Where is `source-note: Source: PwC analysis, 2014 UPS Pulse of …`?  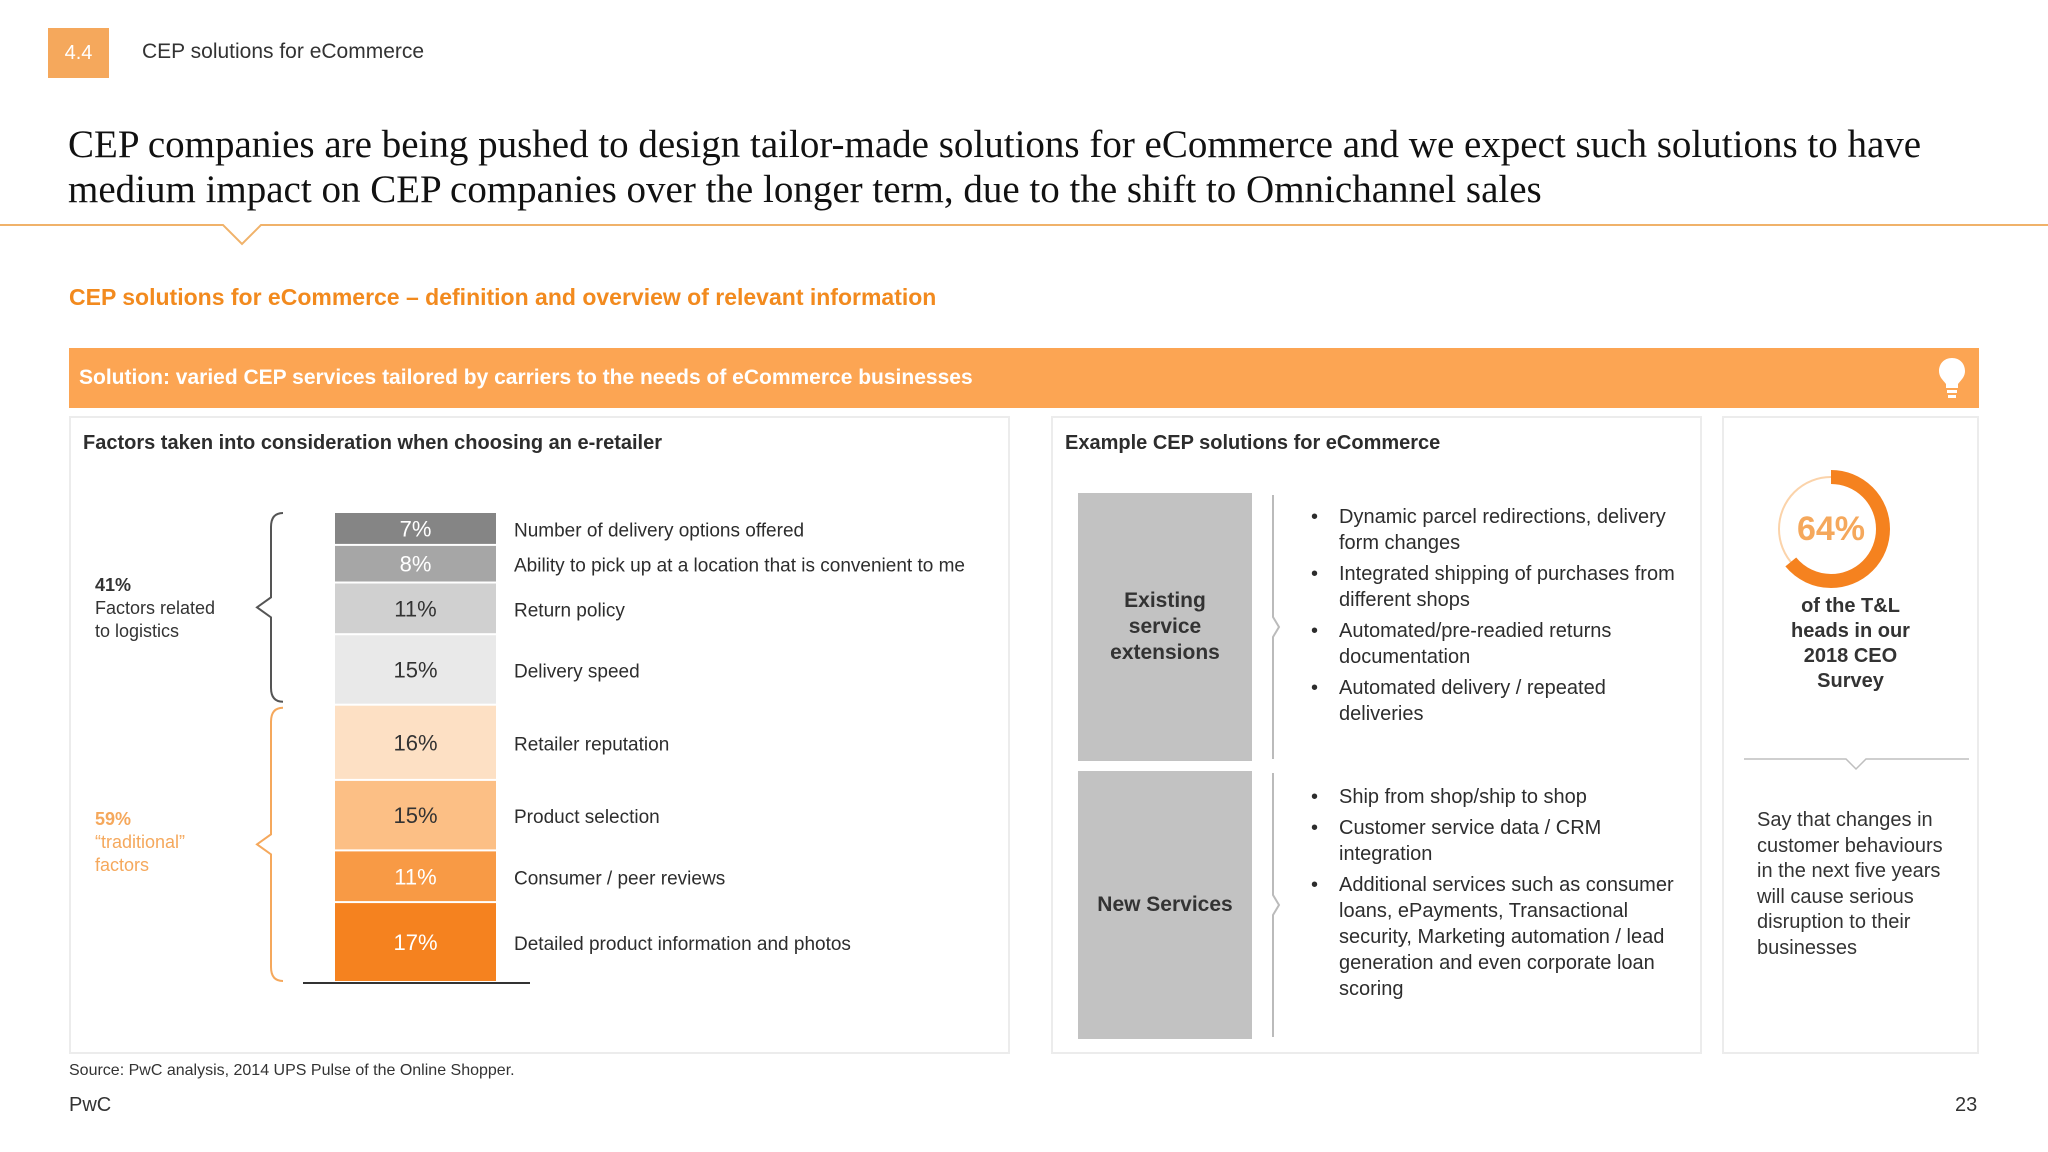
source-note: Source: PwC analysis, 2014 UPS Pulse of … is located at coordinates (292, 1070).